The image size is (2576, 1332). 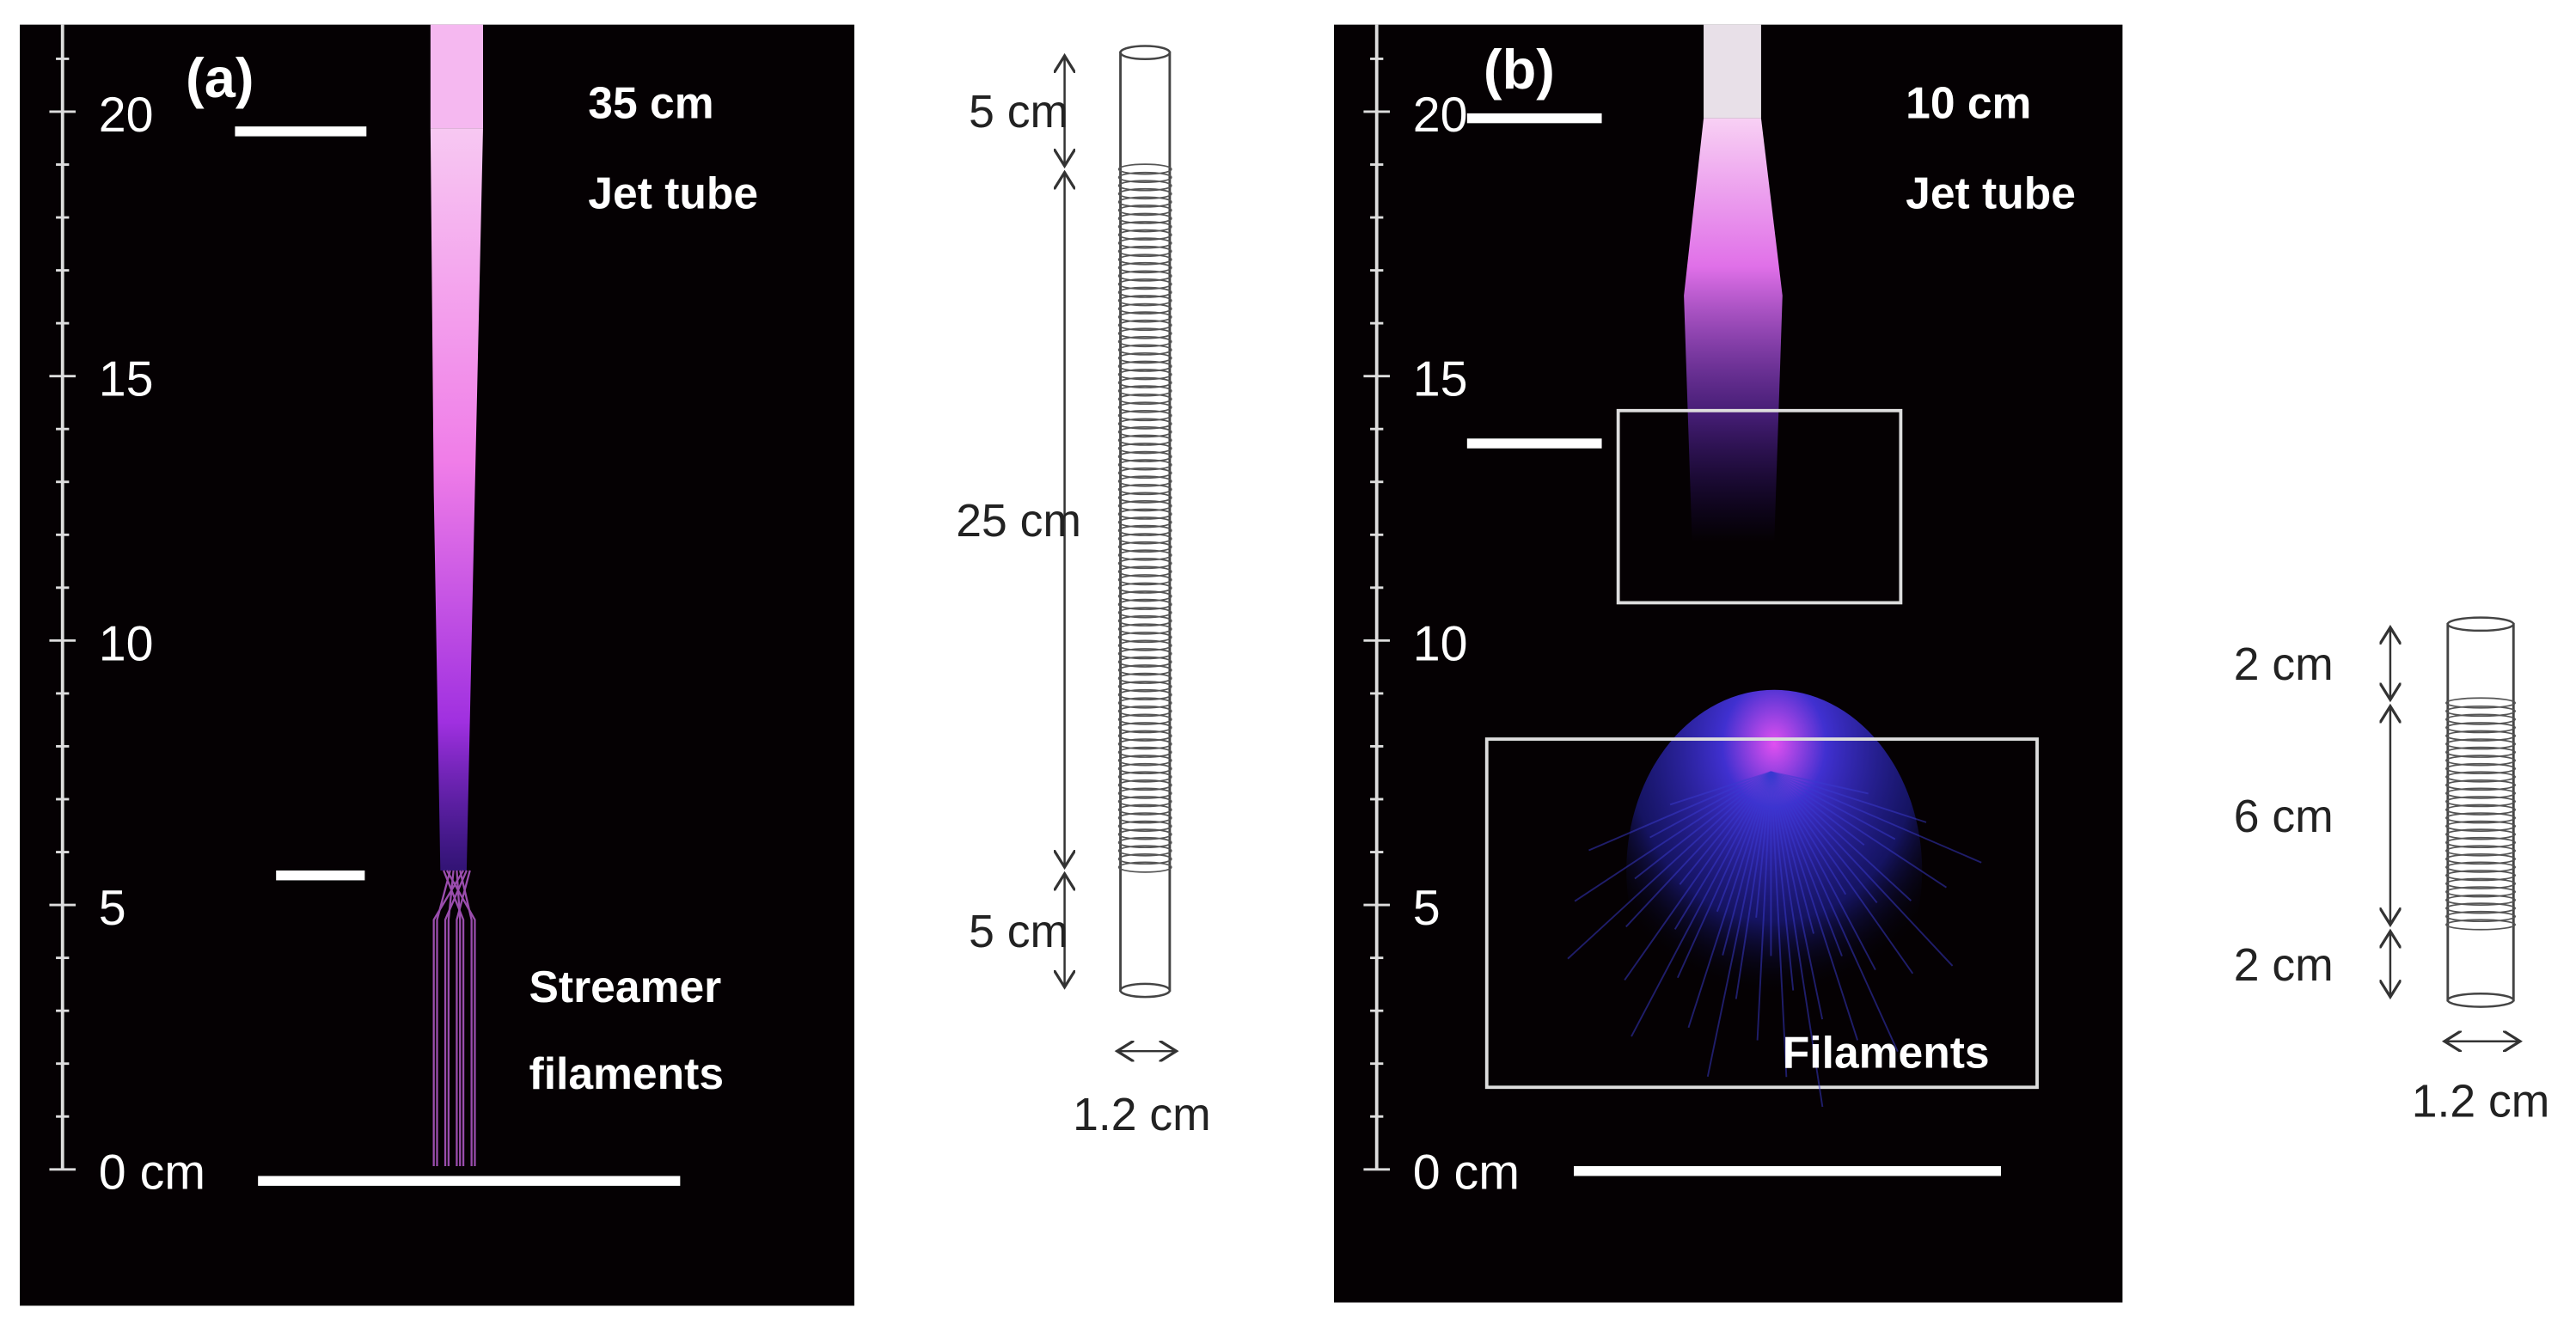 What do you see at coordinates (1018, 112) in the screenshot?
I see `segment-length: 5 cm` at bounding box center [1018, 112].